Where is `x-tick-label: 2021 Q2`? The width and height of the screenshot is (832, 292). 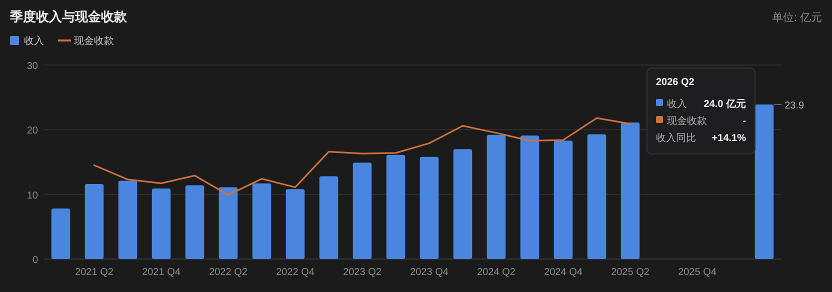 x-tick-label: 2021 Q2 is located at coordinates (94, 272).